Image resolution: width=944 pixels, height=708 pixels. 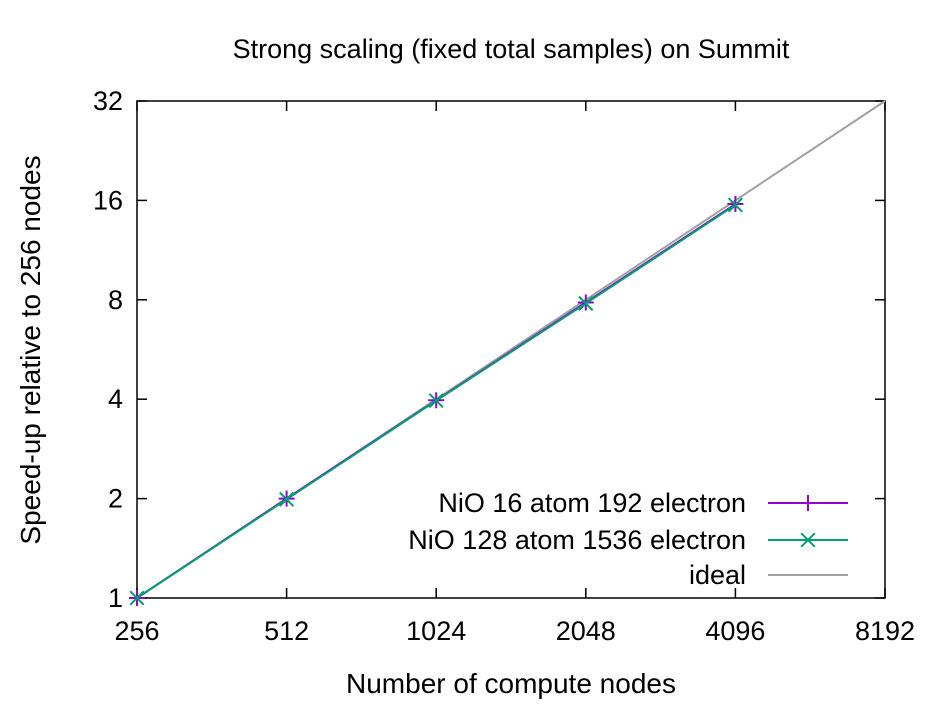 I want to click on y-tick-label-8: 8, so click(x=115, y=300).